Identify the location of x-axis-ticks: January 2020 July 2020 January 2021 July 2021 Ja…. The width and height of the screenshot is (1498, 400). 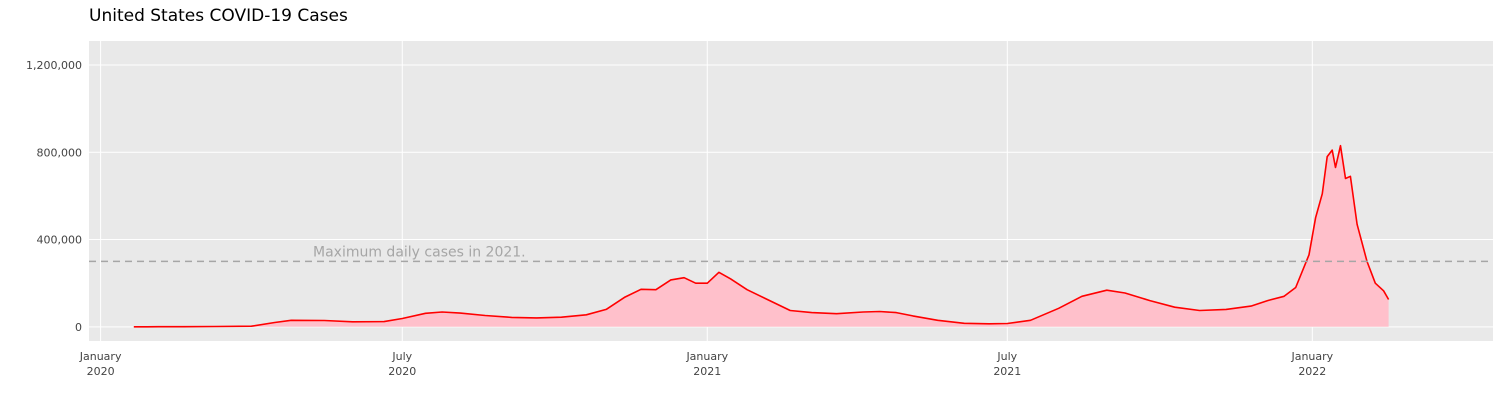
(706, 364).